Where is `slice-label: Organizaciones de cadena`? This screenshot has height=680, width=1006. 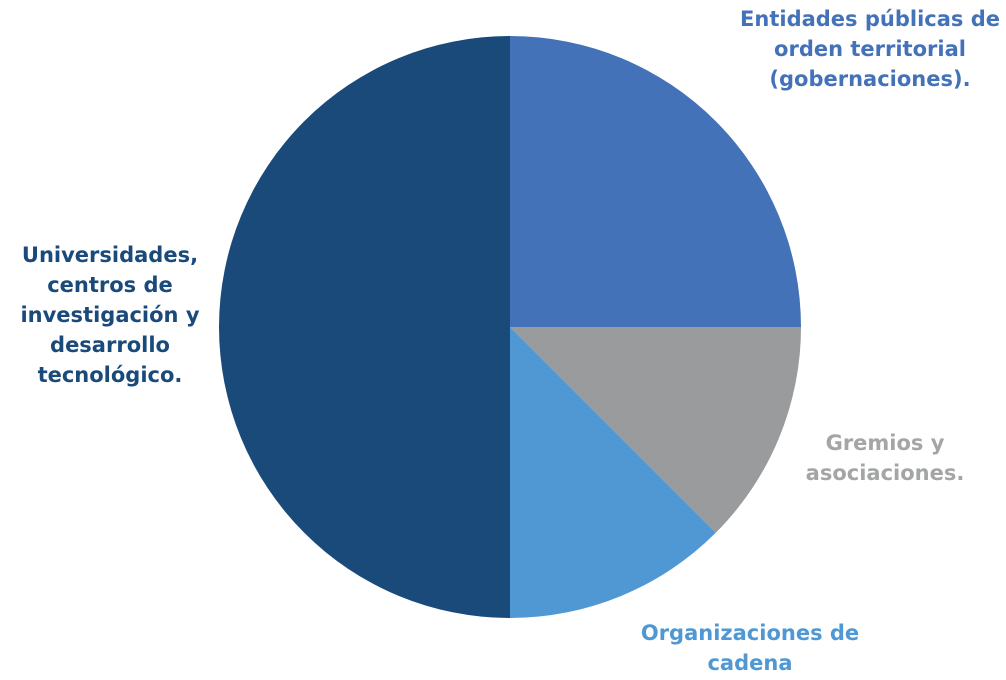 slice-label: Organizaciones de cadena is located at coordinates (750, 648).